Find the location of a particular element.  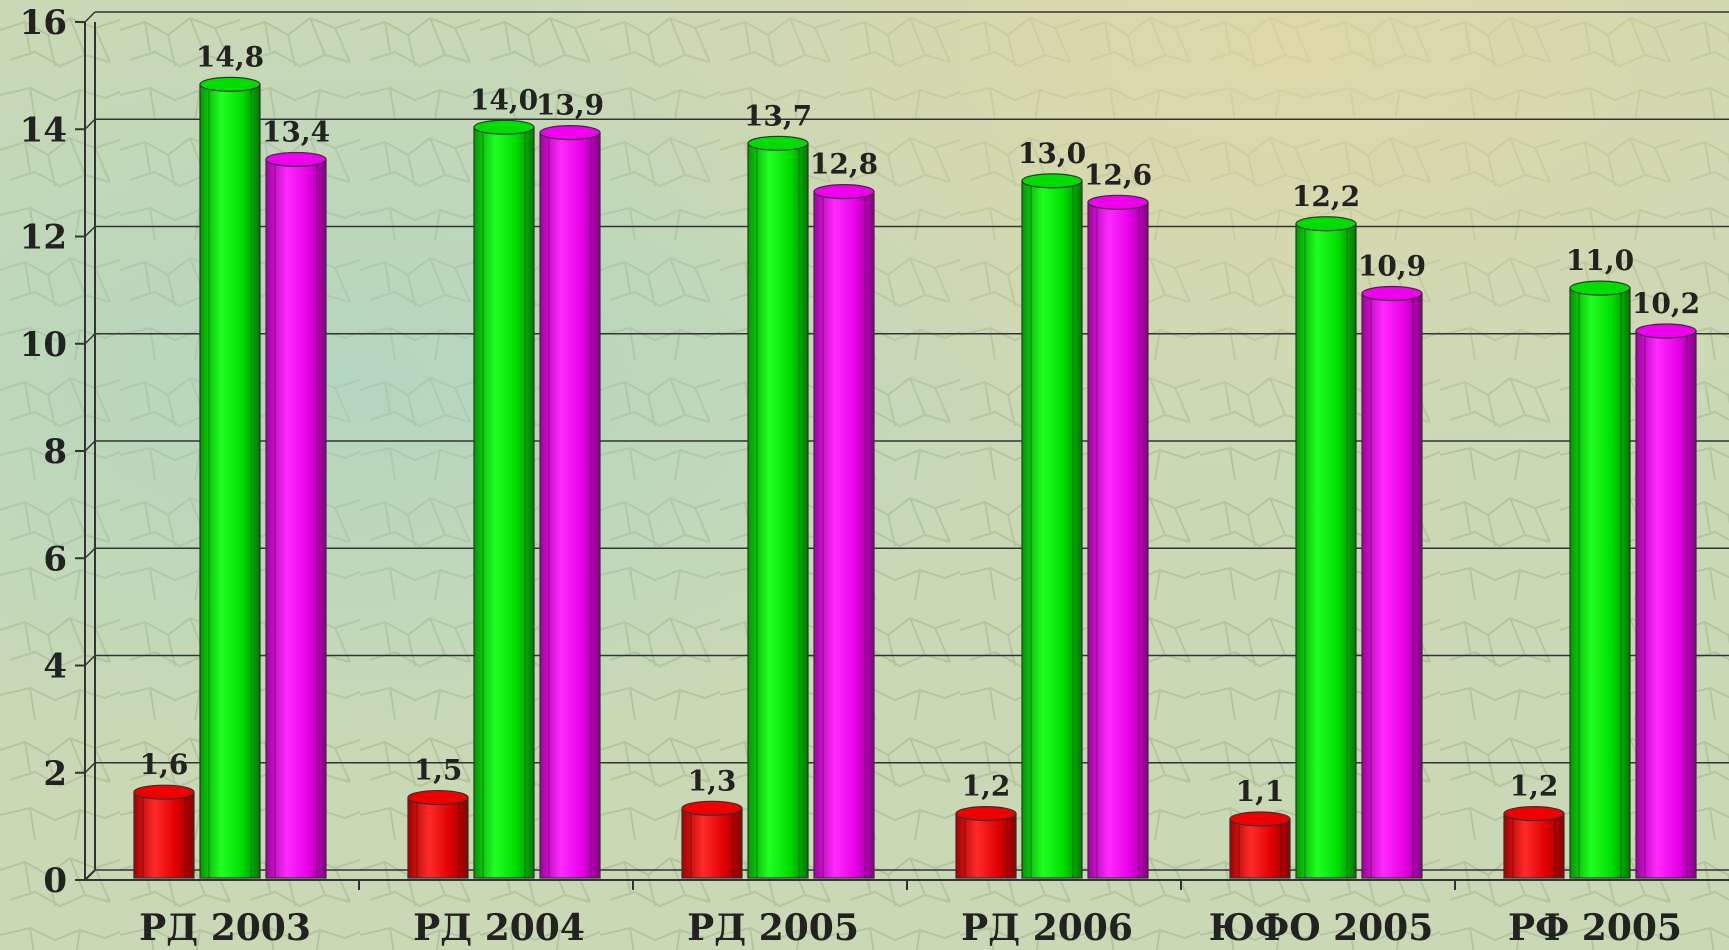

data-label: 13,4 is located at coordinates (296, 131).